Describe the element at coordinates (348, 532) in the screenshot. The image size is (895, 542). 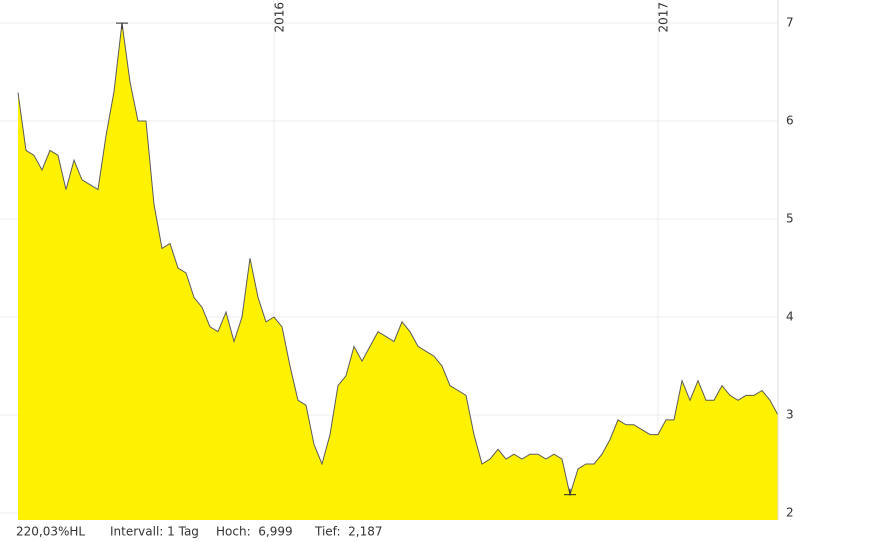
I see `footer-text: Tief: 2,187` at that location.